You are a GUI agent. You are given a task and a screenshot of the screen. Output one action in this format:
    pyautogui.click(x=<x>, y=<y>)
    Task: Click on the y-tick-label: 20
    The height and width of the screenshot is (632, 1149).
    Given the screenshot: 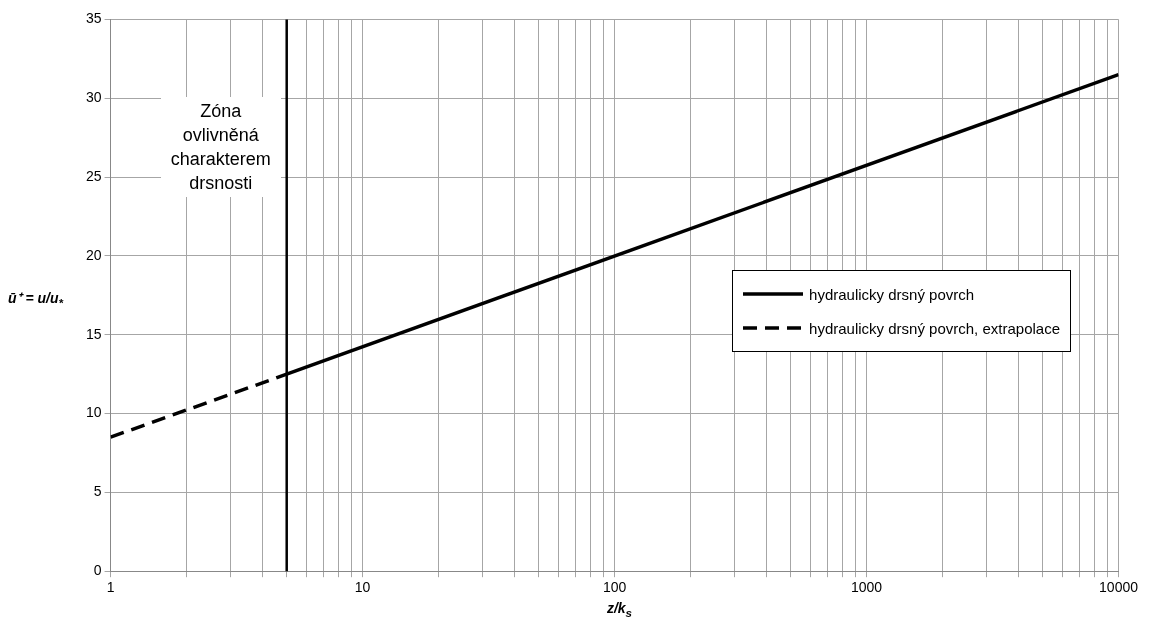 What is the action you would take?
    pyautogui.click(x=93, y=254)
    